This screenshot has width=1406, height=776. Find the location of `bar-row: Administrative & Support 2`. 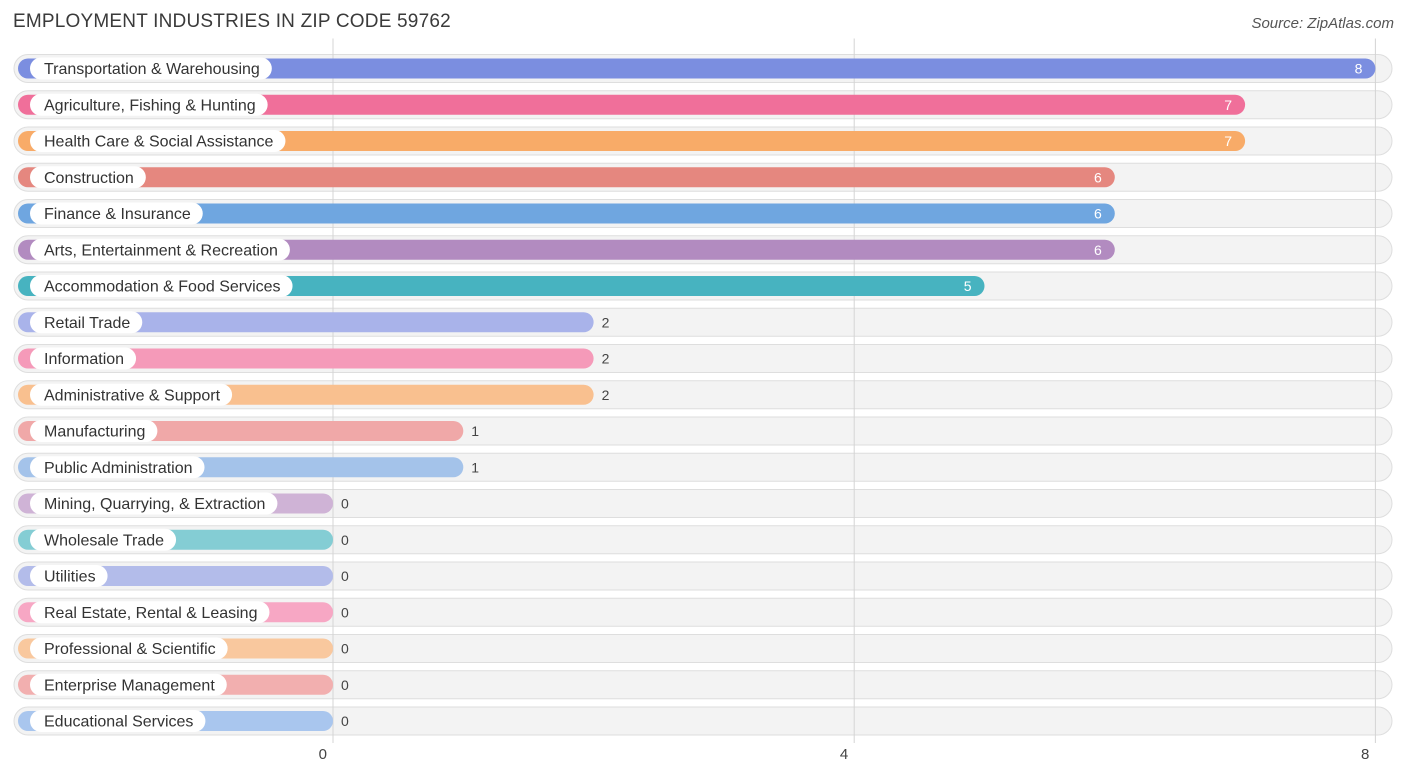

bar-row: Administrative & Support 2 is located at coordinates (314, 394).